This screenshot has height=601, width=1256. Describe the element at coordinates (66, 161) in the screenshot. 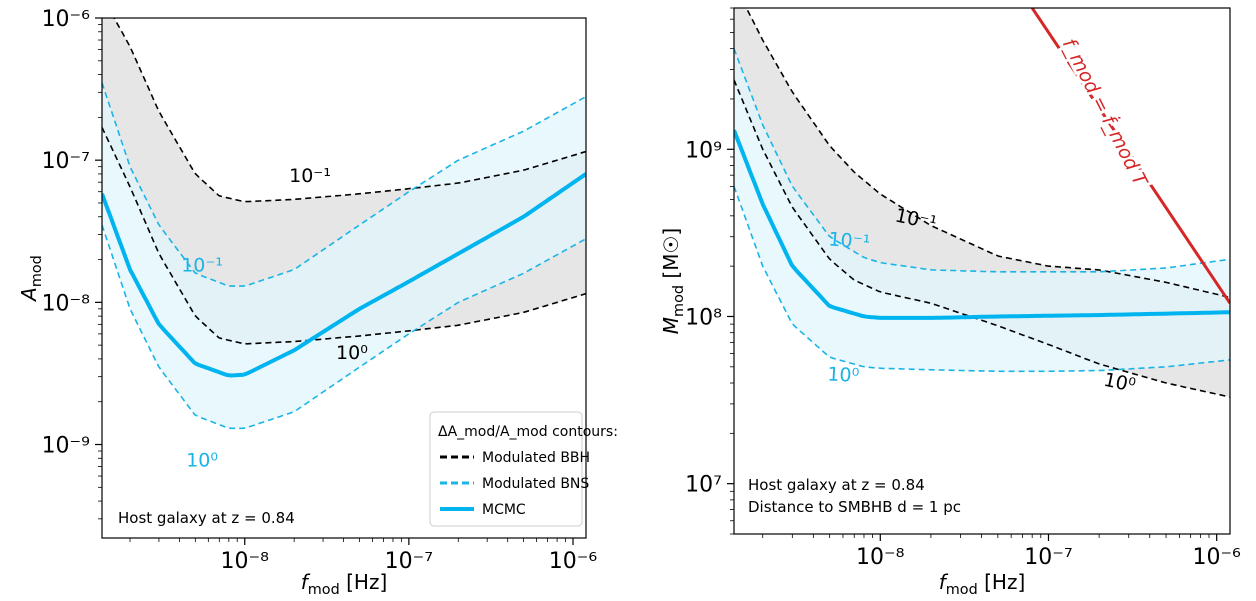

I see `y-tick-label: 10⁻⁷` at that location.